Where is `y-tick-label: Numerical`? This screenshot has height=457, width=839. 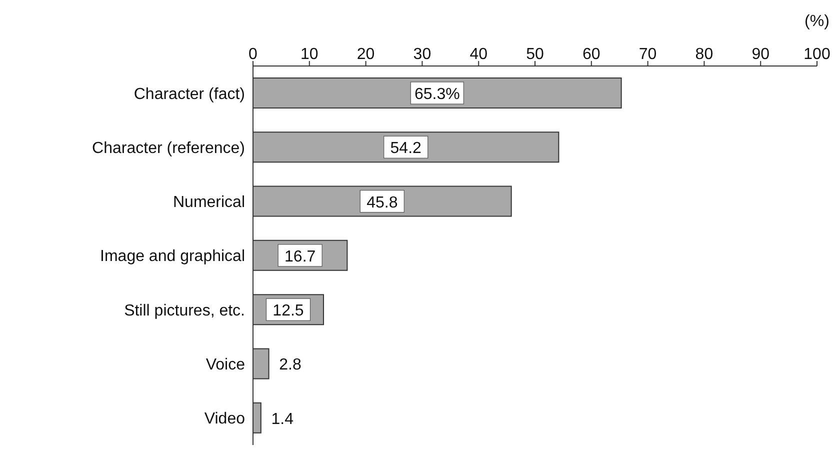
y-tick-label: Numerical is located at coordinates (208, 203).